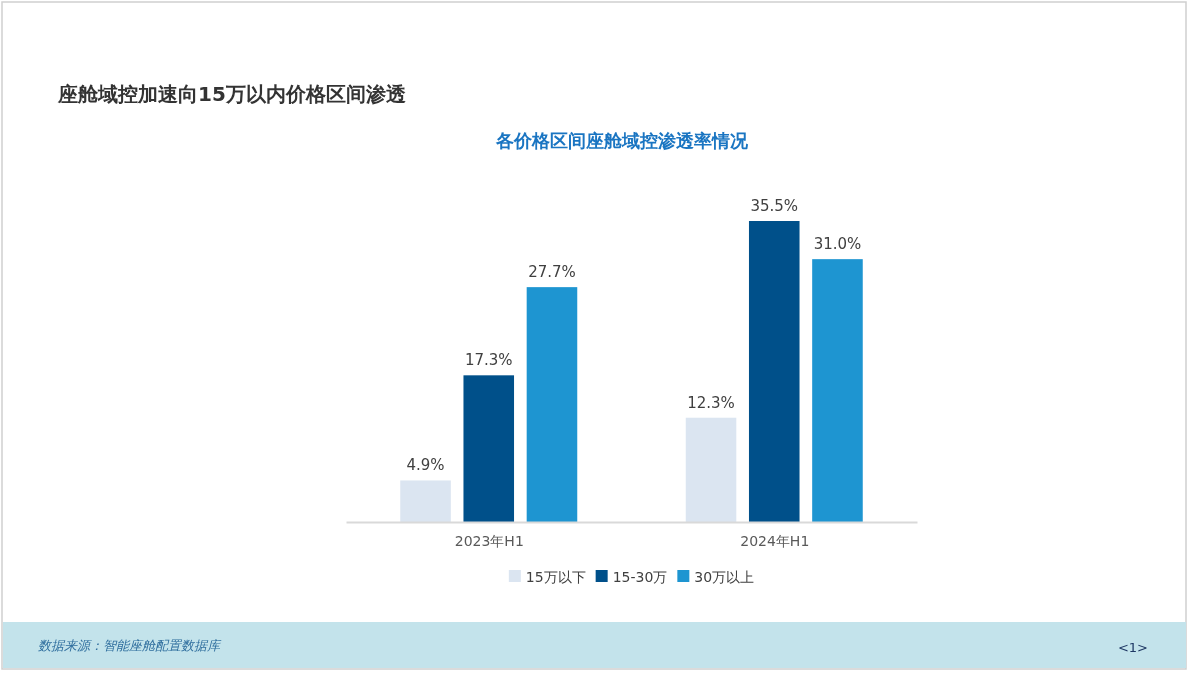  What do you see at coordinates (489, 540) in the screenshot?
I see `x-tick-label: 2023年H1` at bounding box center [489, 540].